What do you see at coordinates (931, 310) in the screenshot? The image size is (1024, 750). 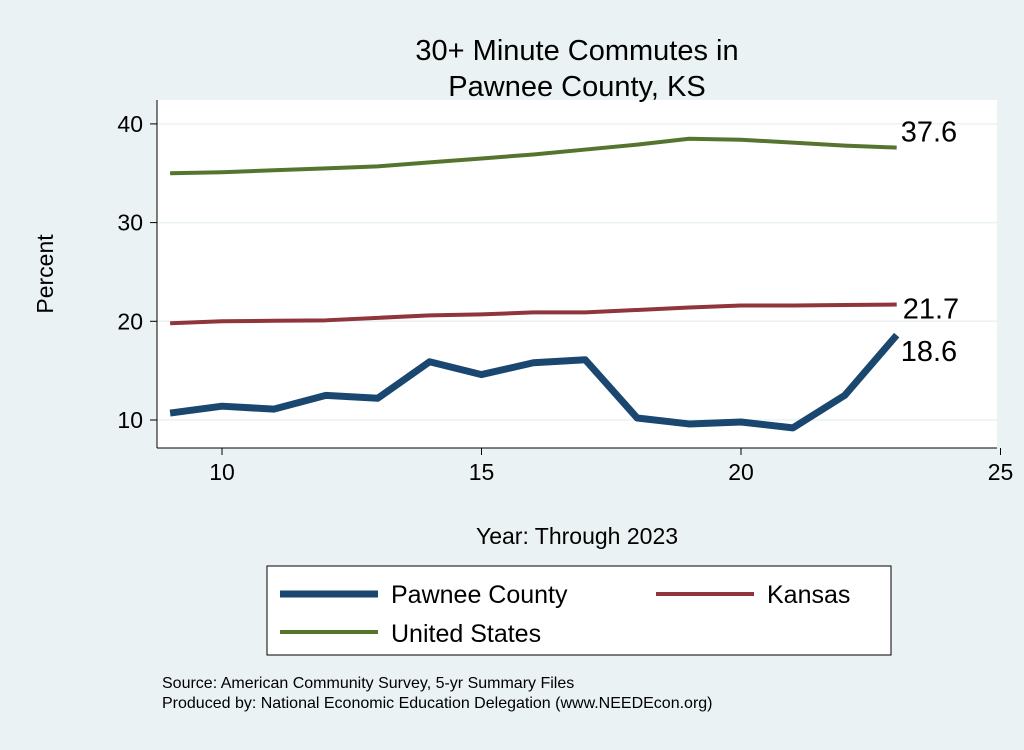 I see `end-label-kansas: 21.7` at bounding box center [931, 310].